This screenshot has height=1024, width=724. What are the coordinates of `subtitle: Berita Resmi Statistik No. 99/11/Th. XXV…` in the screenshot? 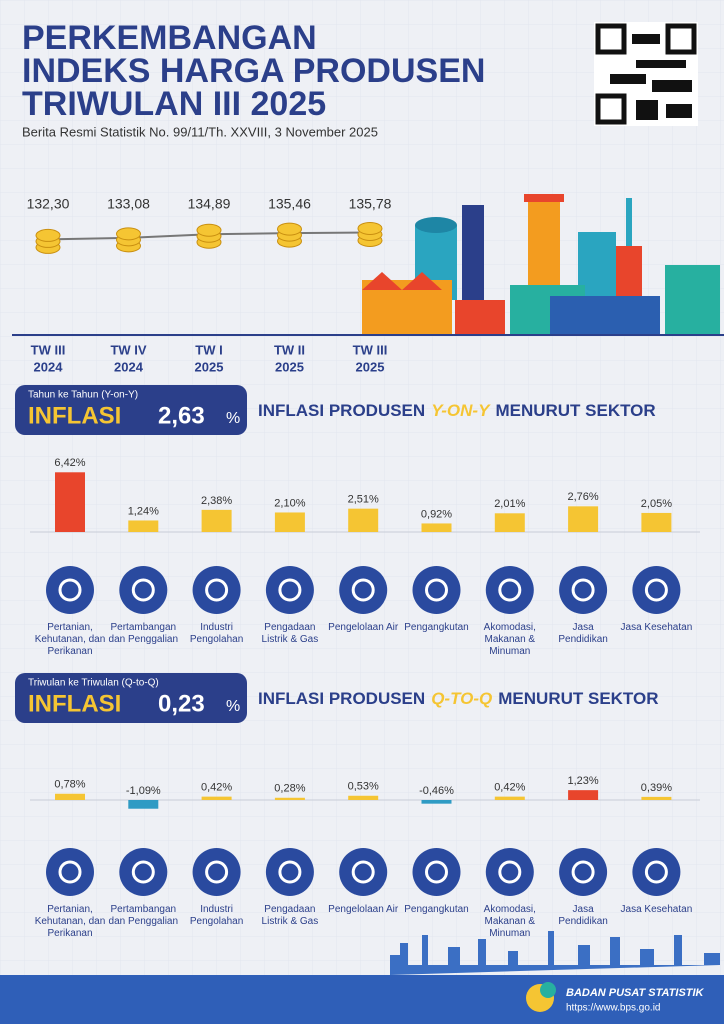 It's located at (200, 131).